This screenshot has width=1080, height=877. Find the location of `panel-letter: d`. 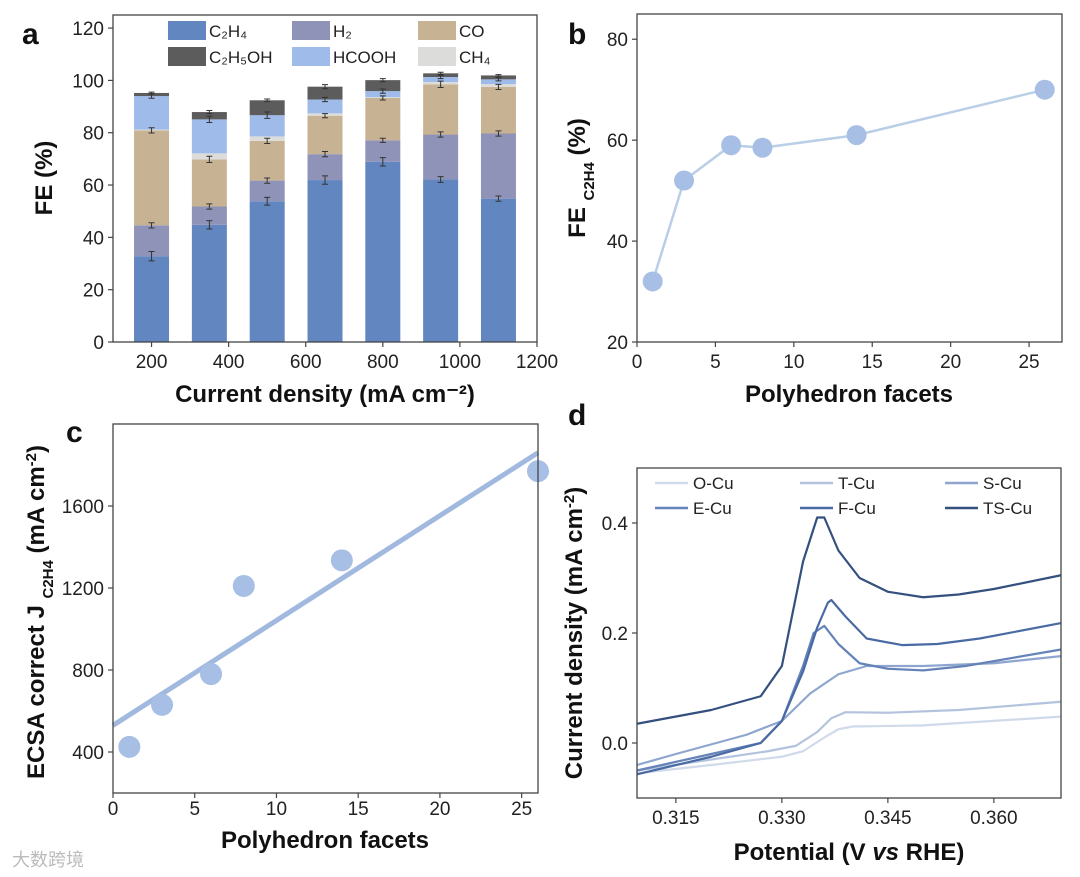

panel-letter: d is located at coordinates (577, 415).